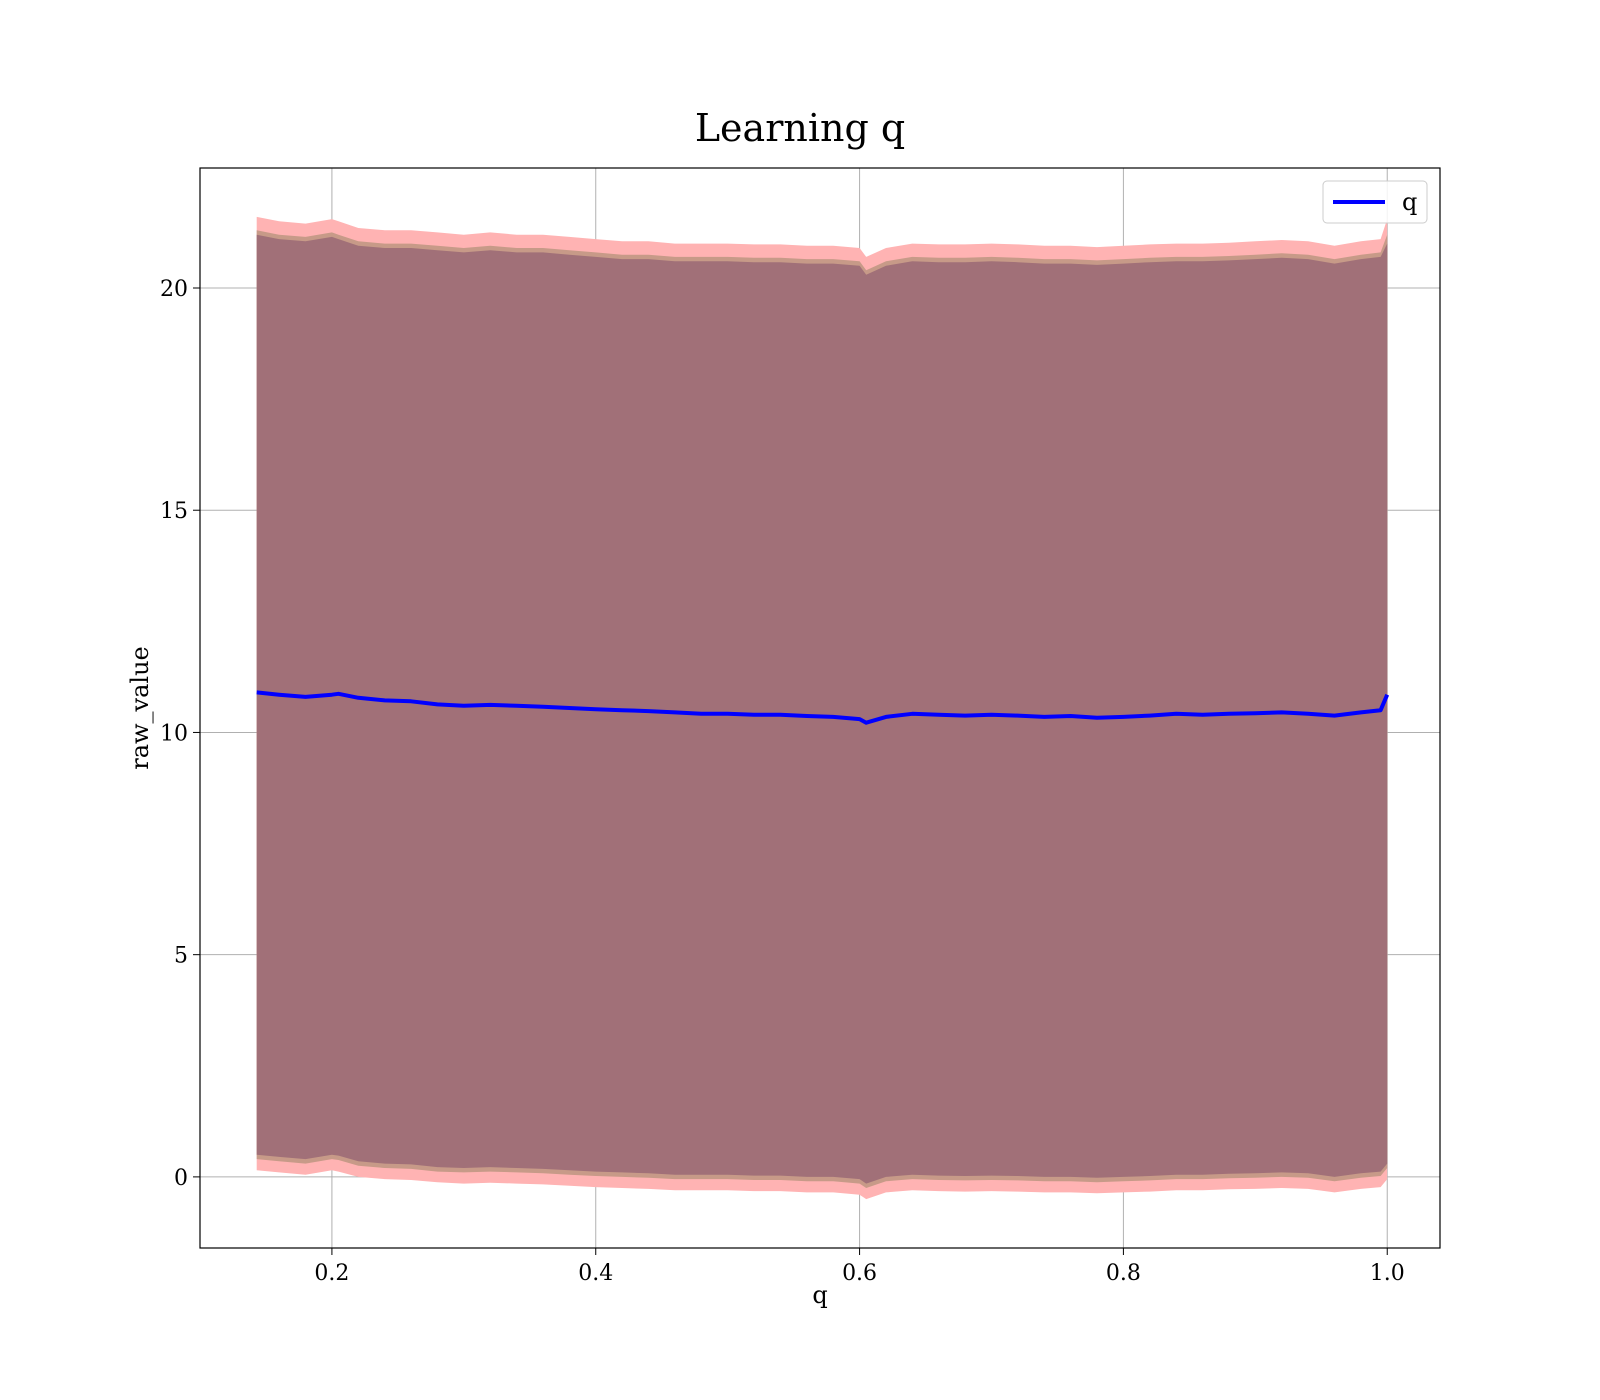  What do you see at coordinates (174, 289) in the screenshot?
I see `y-tick-label-4: 20` at bounding box center [174, 289].